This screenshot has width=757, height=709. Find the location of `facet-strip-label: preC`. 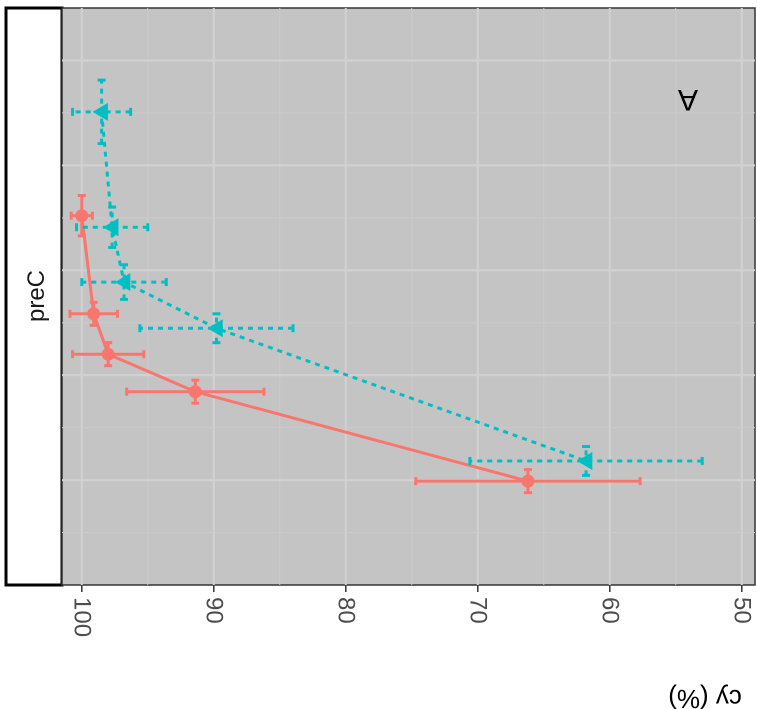

facet-strip-label: preC is located at coordinates (36, 296).